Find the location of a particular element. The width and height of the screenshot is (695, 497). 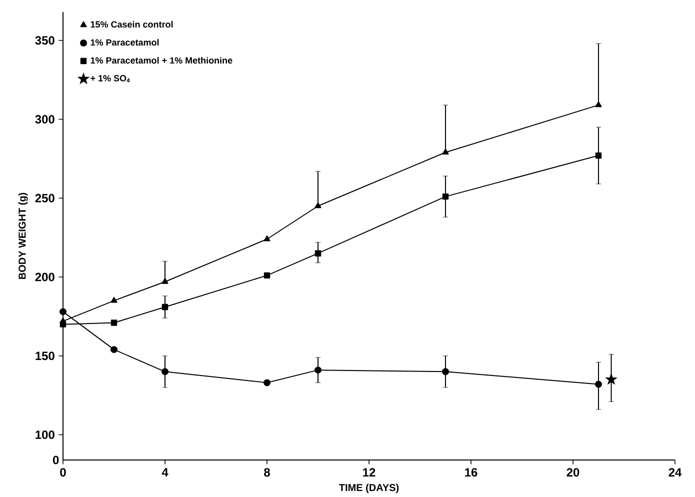

x-tick-label: 0 is located at coordinates (63, 472).